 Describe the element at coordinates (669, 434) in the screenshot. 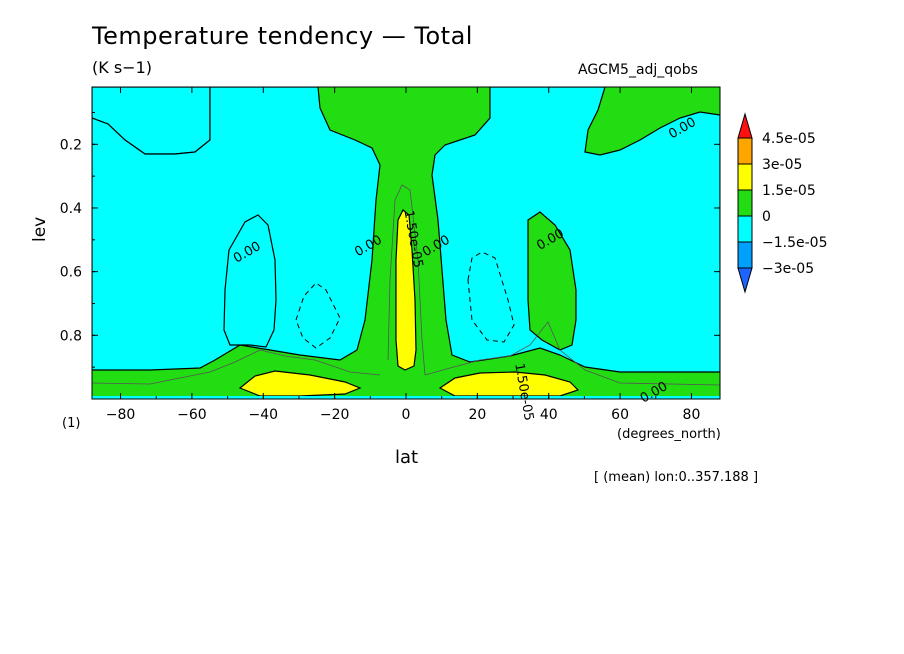

I see `x-axis-units: (degrees_north)` at that location.